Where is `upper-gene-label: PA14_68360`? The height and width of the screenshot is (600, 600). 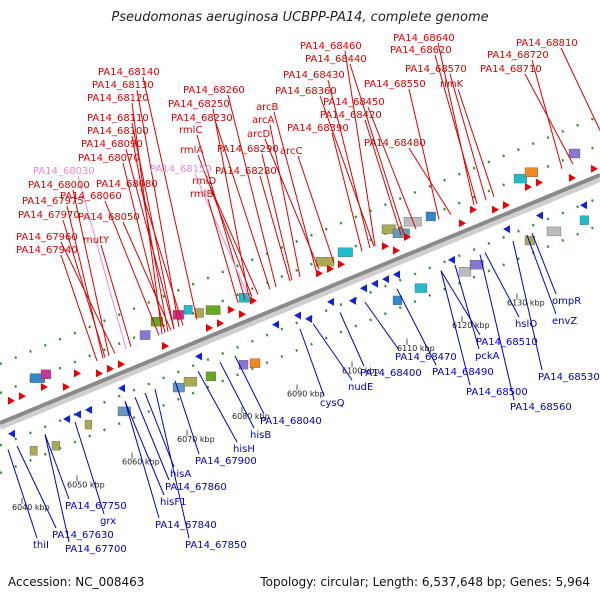 upper-gene-label: PA14_68360 is located at coordinates (306, 91).